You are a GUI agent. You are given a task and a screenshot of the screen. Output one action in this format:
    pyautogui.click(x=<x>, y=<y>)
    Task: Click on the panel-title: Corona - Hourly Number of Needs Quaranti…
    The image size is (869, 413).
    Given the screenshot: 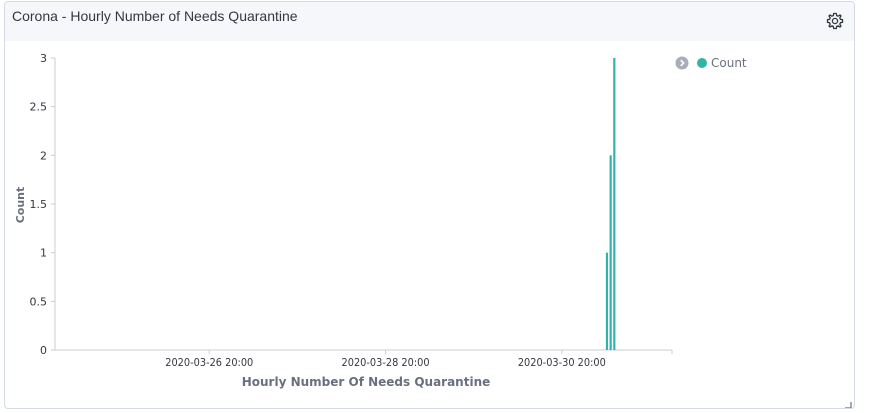 What is the action you would take?
    pyautogui.click(x=155, y=16)
    